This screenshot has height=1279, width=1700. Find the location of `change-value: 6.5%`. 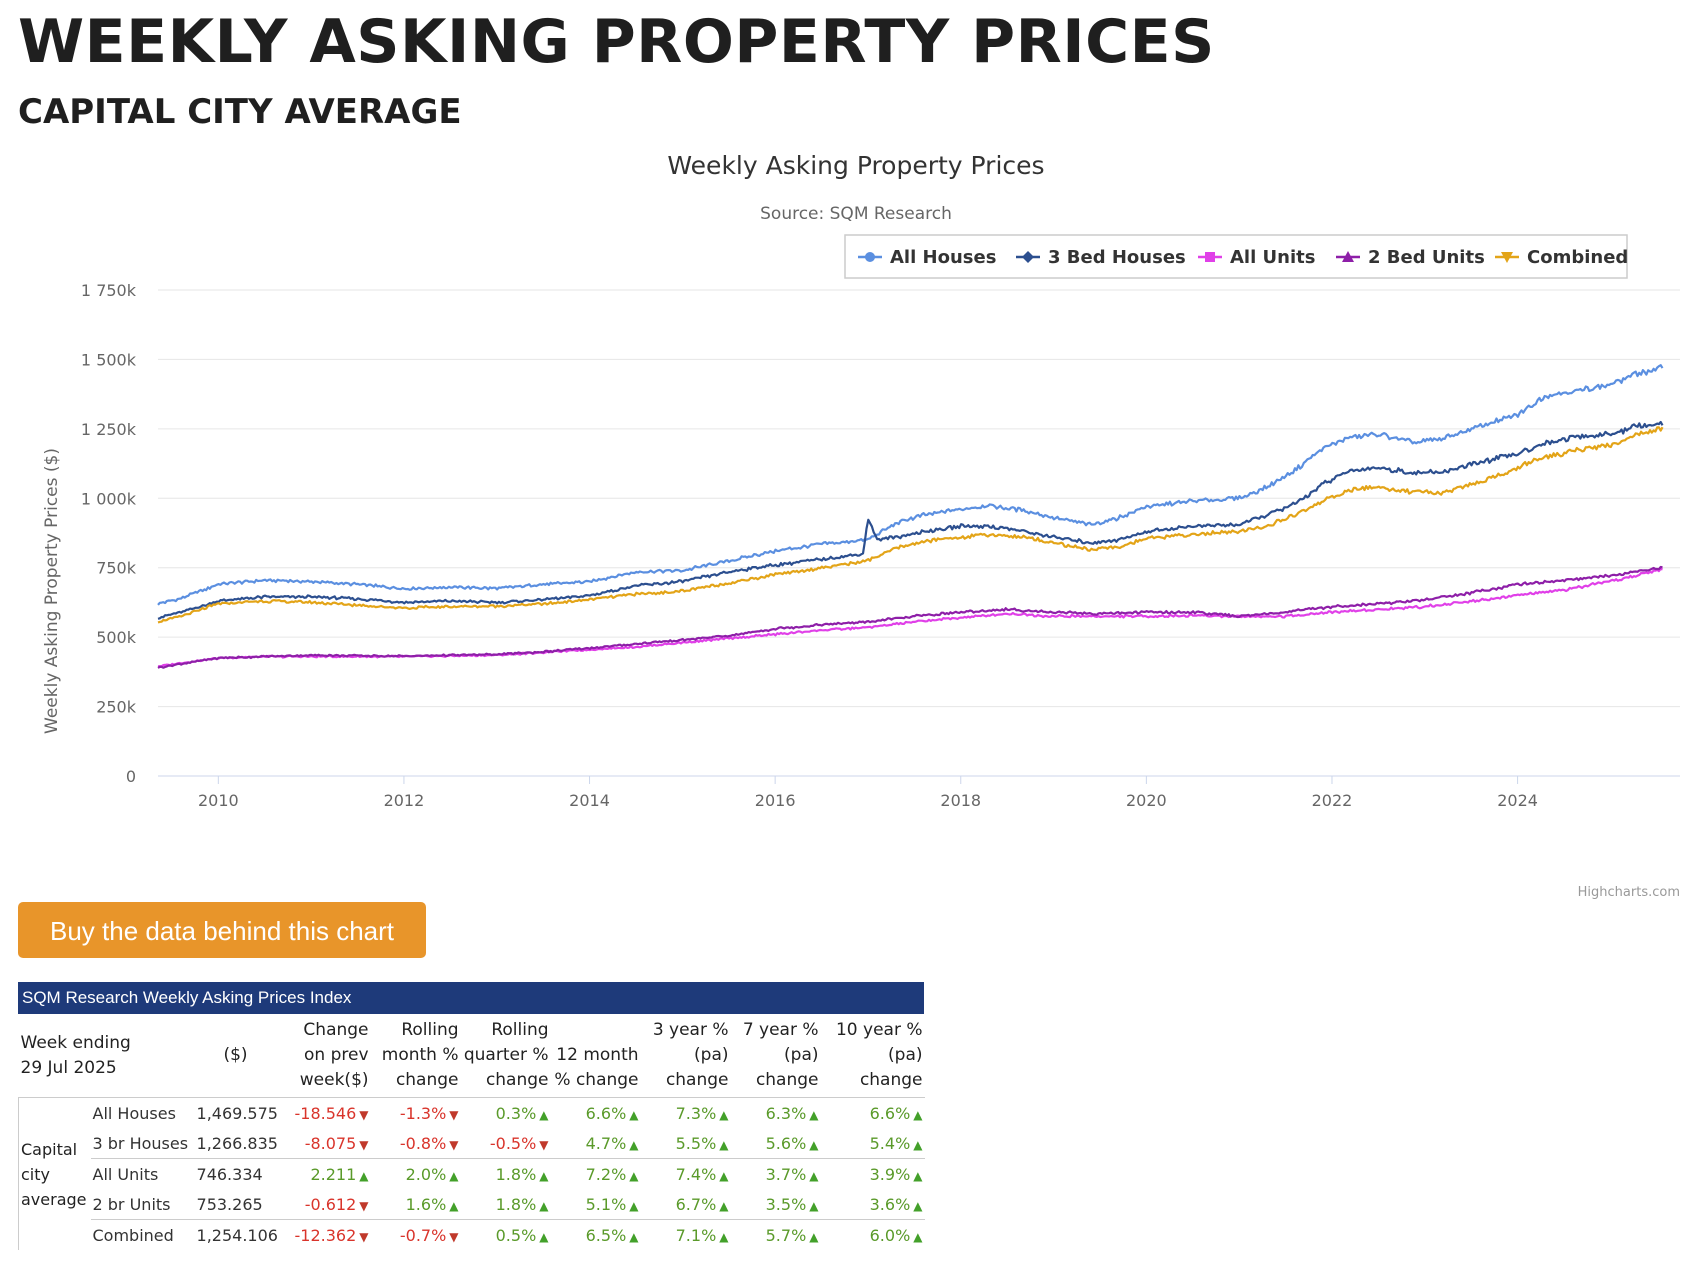

change-value: 6.5% is located at coordinates (606, 1235).